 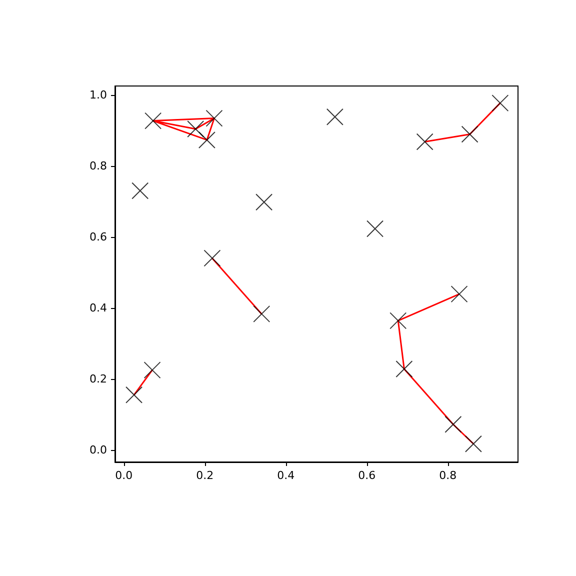 What do you see at coordinates (98, 449) in the screenshot?
I see `y-tick-label: 0.0` at bounding box center [98, 449].